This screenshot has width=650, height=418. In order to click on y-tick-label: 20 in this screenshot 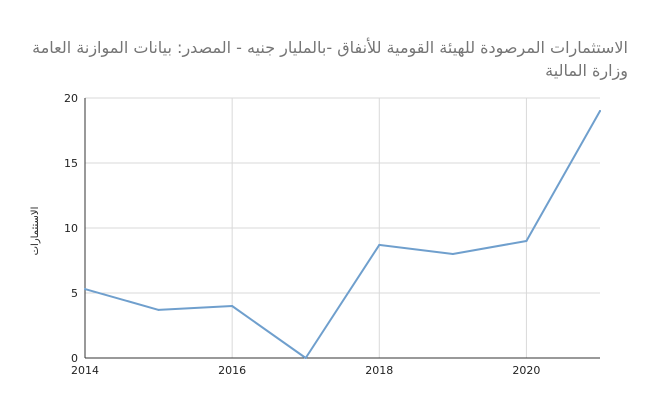, I will do `click(71, 98)`.